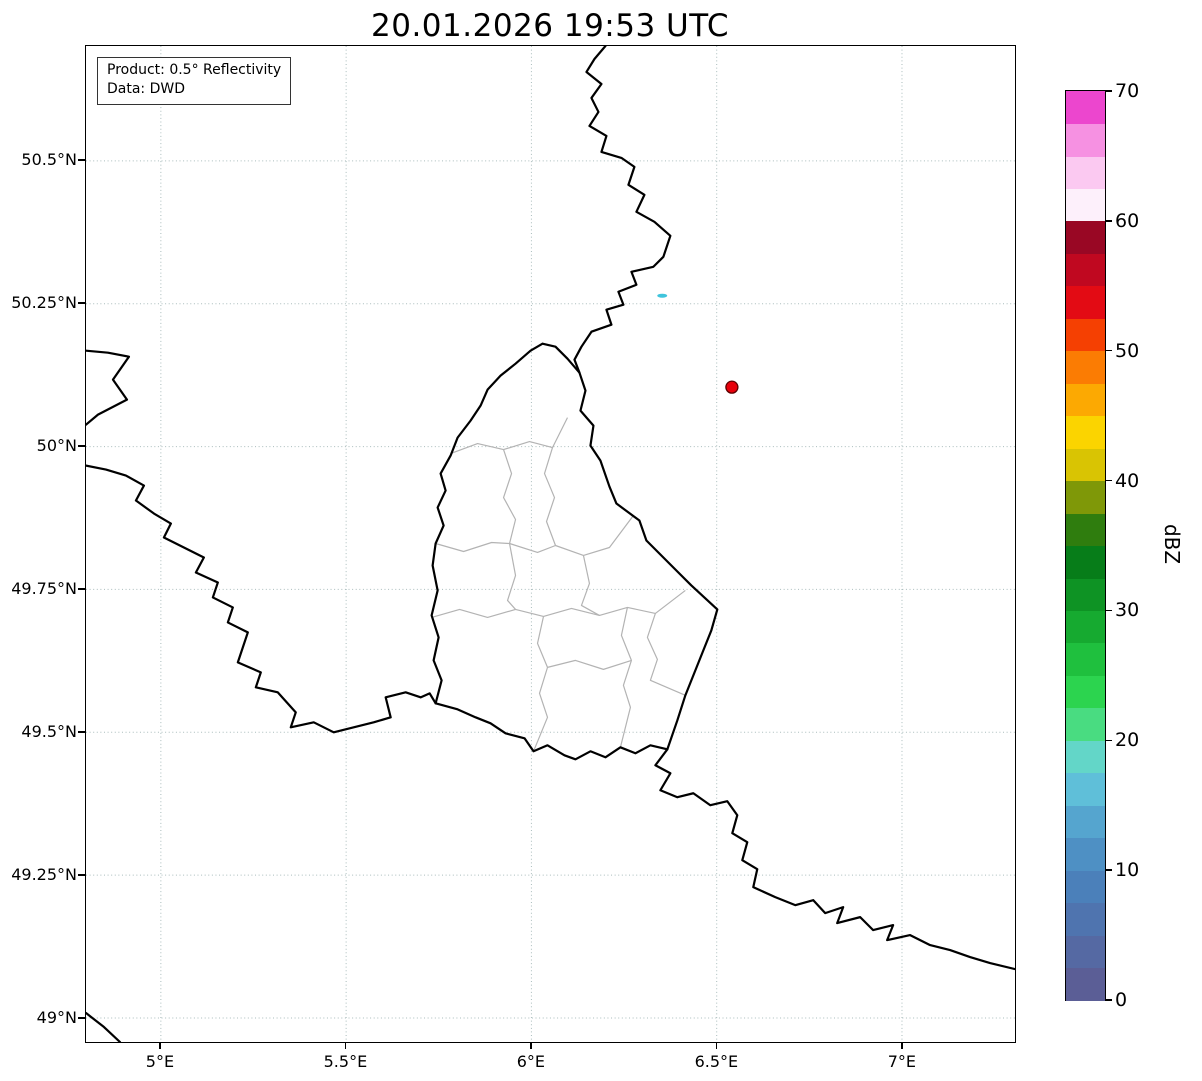 Image resolution: width=1202 pixels, height=1081 pixels. What do you see at coordinates (1085, 465) in the screenshot?
I see `colorbar-segment-40-42.5dbz` at bounding box center [1085, 465].